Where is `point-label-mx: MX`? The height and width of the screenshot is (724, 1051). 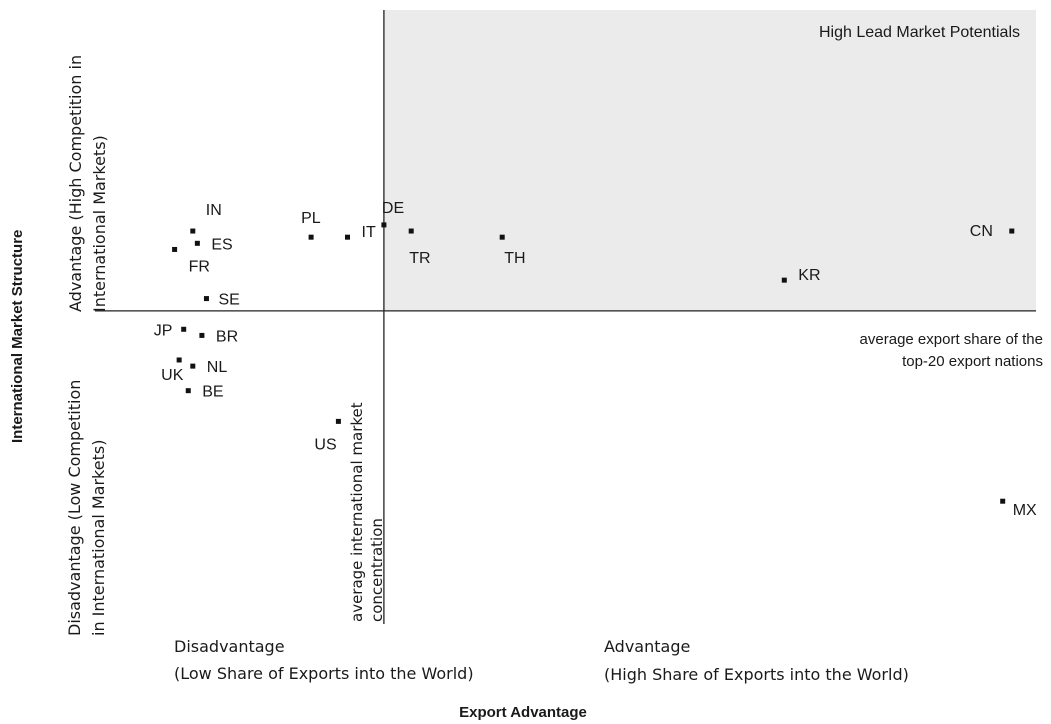 point-label-mx: MX is located at coordinates (1025, 510).